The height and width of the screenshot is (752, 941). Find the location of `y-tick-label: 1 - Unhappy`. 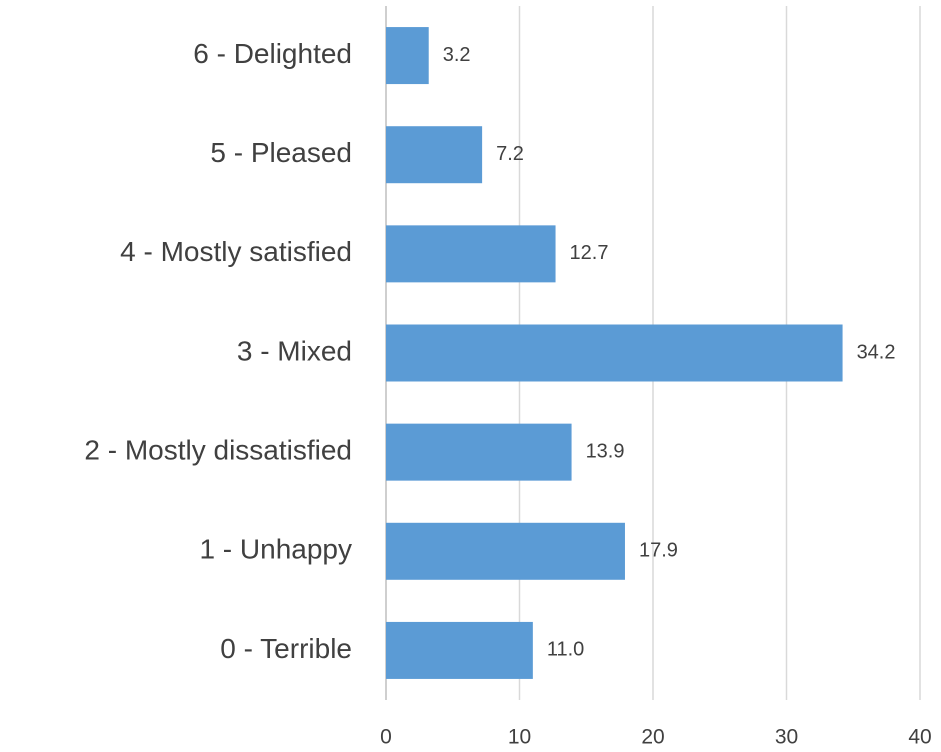

y-tick-label: 1 - Unhappy is located at coordinates (275, 549).